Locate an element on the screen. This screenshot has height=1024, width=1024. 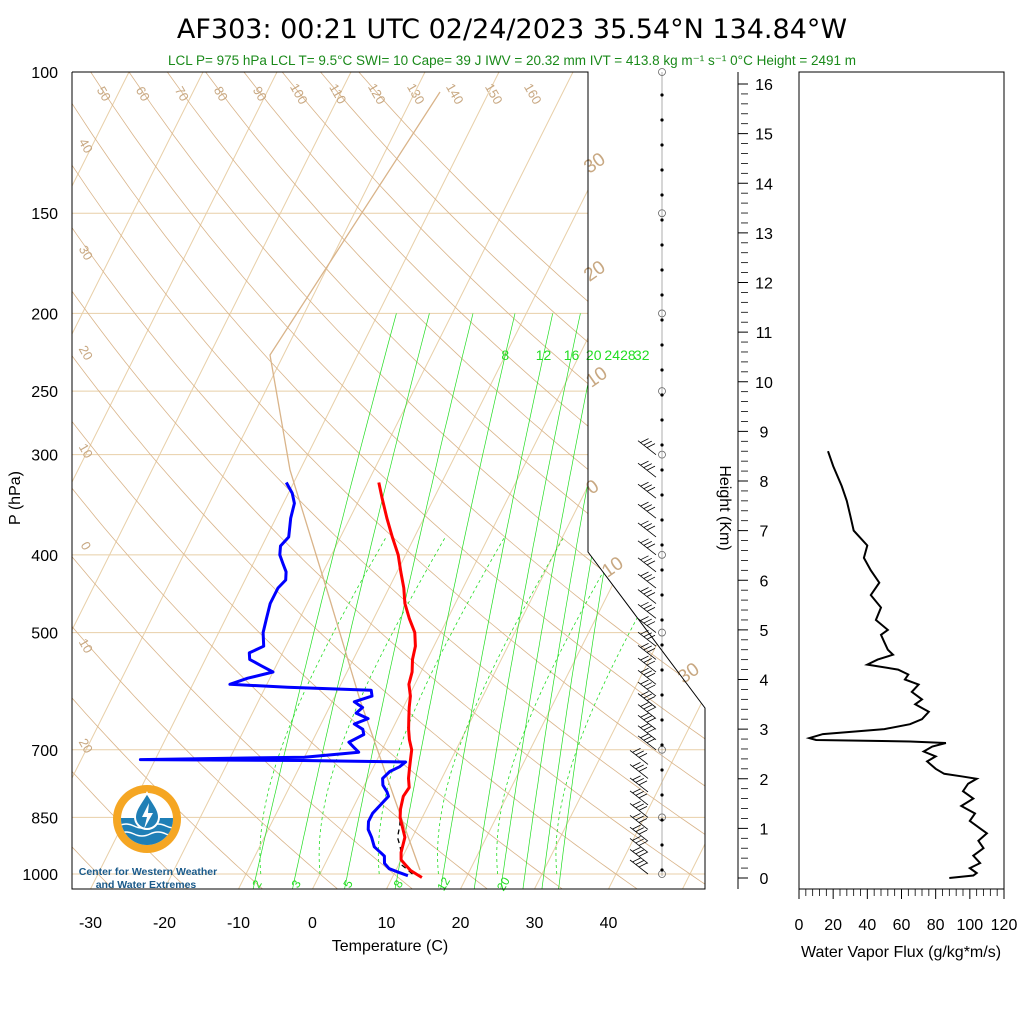
temperature-line is located at coordinates (400, 680).